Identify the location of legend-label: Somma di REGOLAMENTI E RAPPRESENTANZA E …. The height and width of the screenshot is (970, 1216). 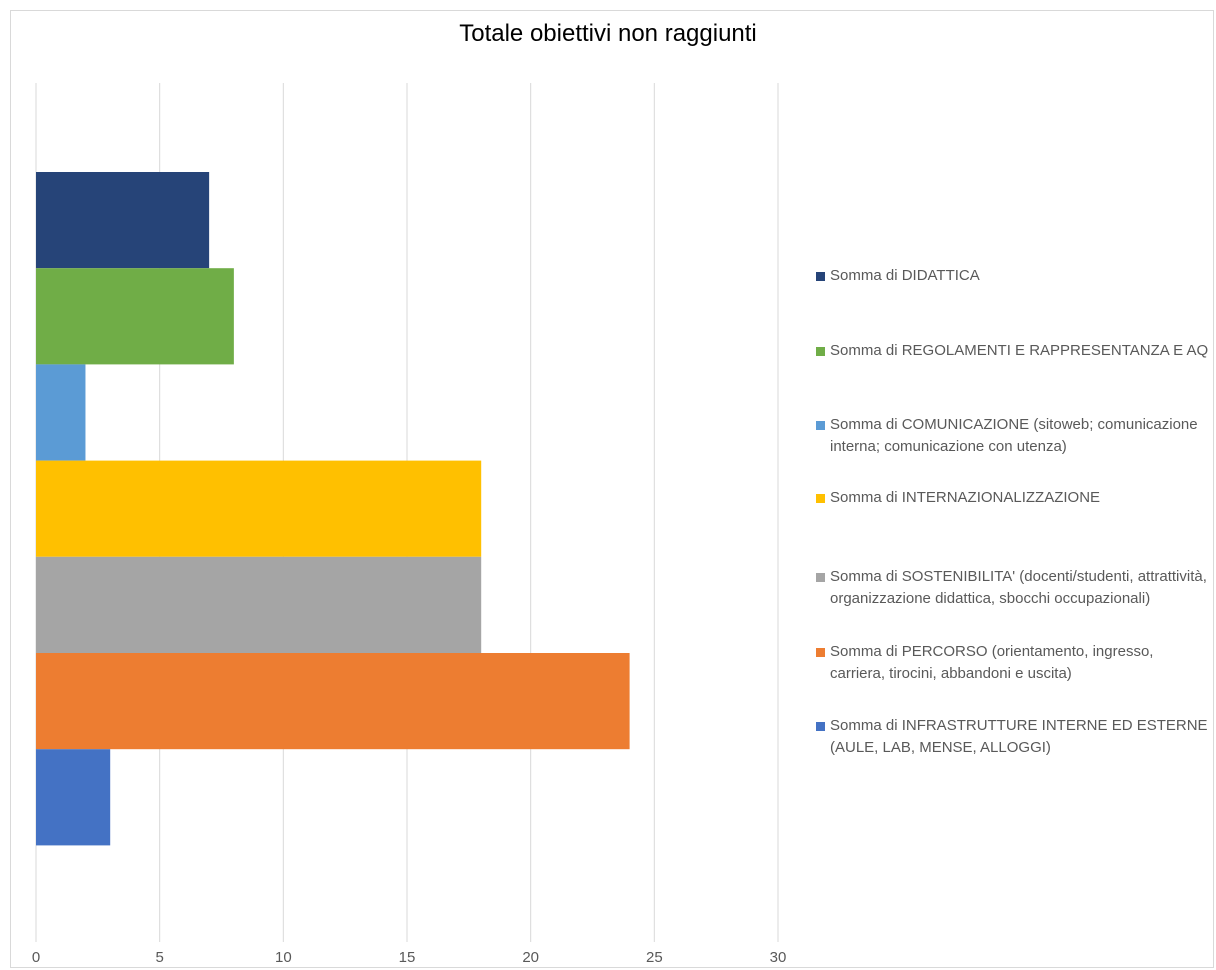
(1019, 350).